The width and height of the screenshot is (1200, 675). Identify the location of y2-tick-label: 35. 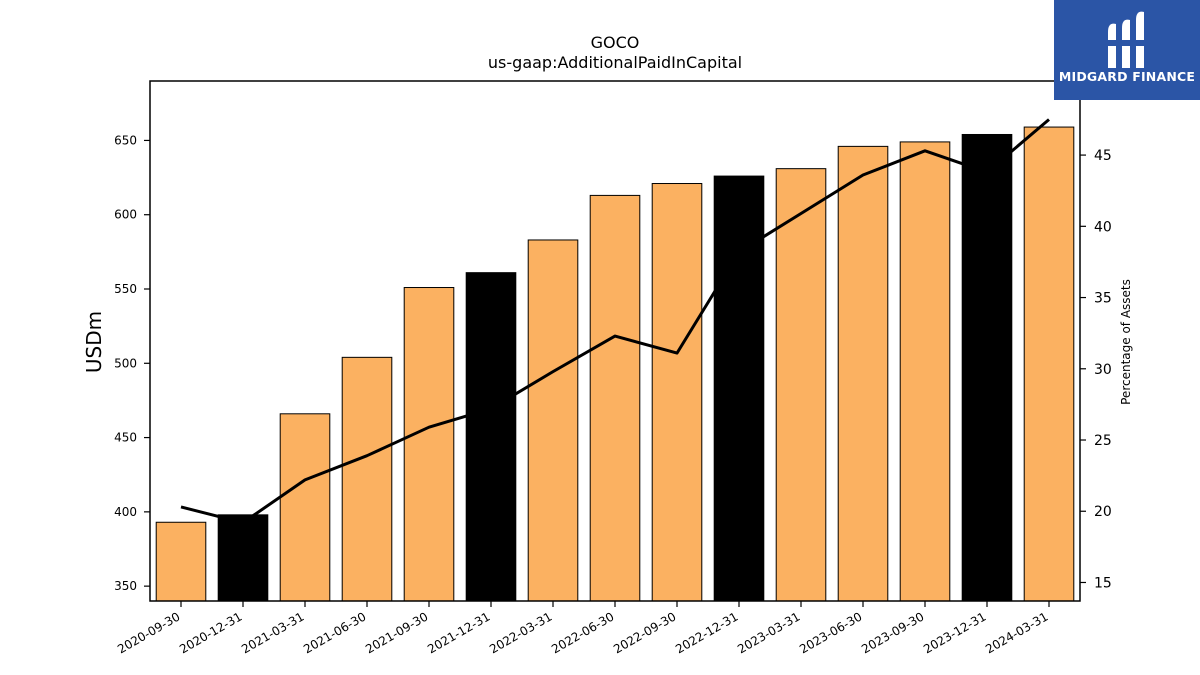
(1103, 299).